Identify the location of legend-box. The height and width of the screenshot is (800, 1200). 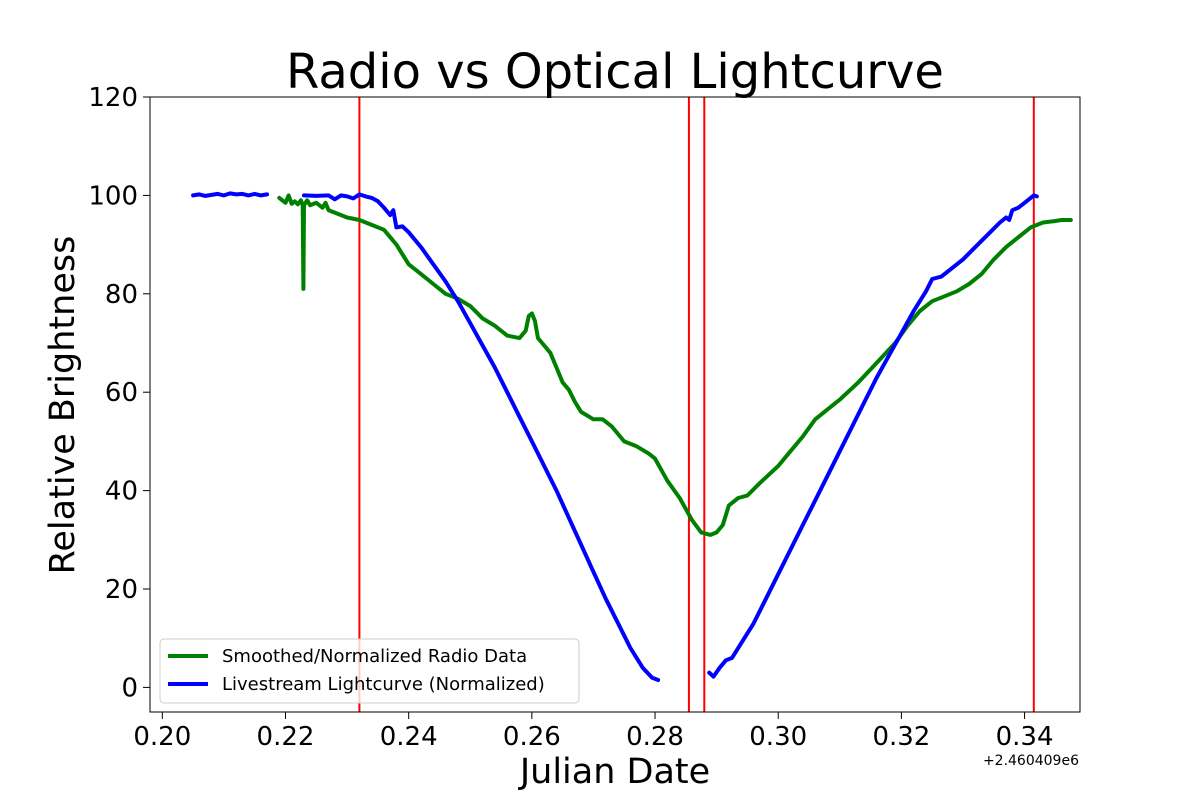
(369, 671).